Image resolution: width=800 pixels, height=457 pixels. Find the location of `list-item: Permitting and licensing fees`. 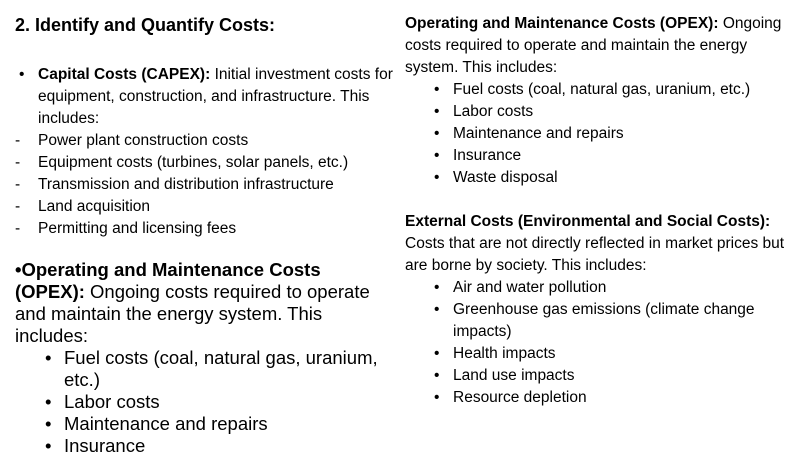

list-item: Permitting and licensing fees is located at coordinates (206, 229).